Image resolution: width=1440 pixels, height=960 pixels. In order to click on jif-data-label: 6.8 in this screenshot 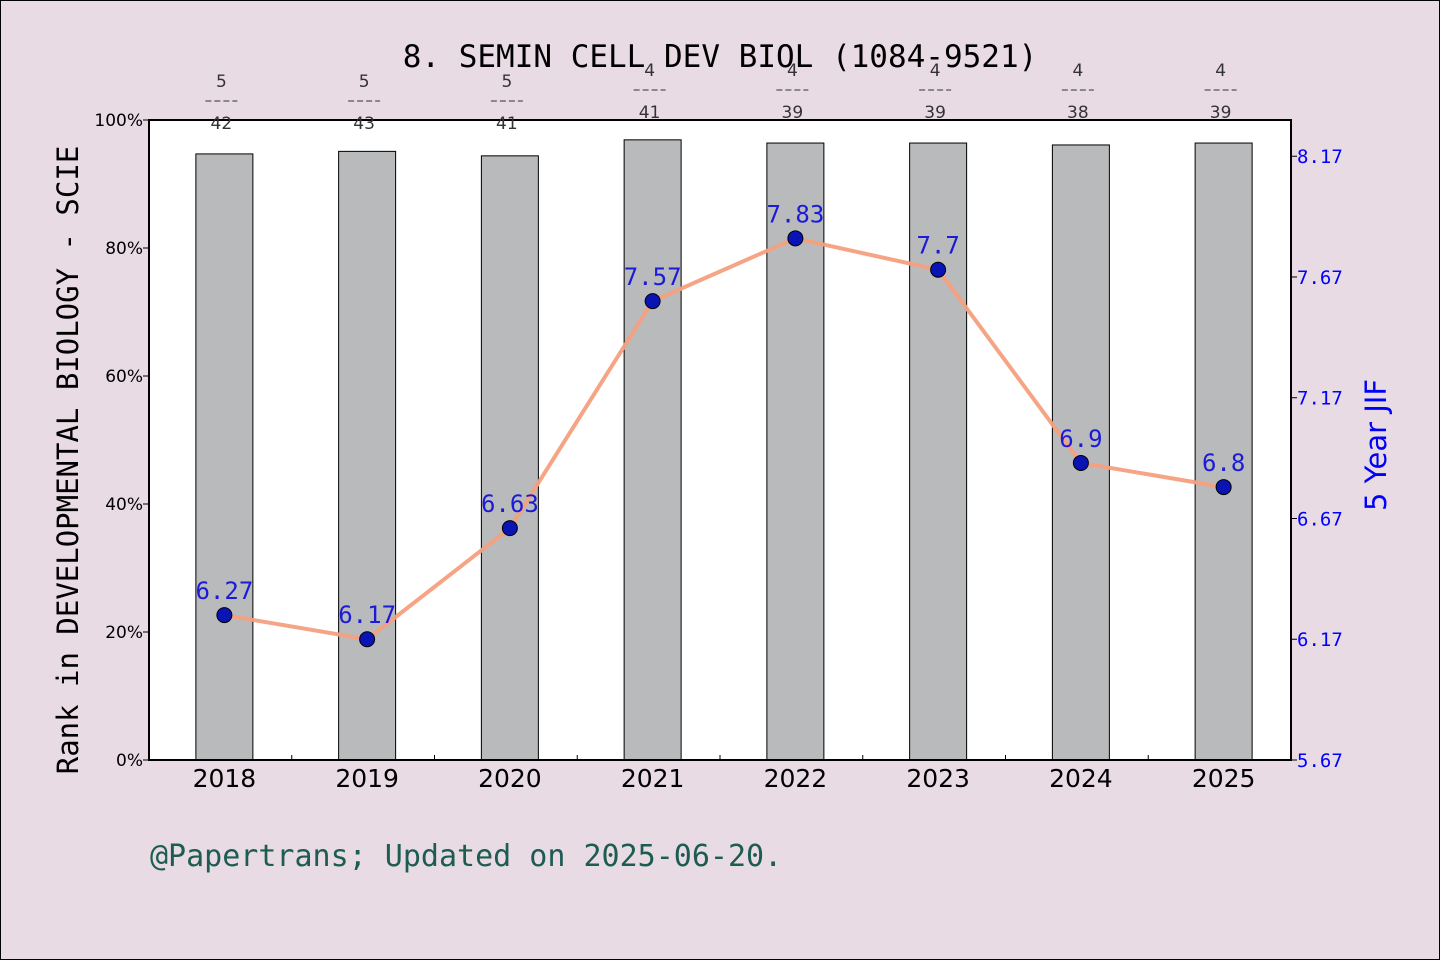, I will do `click(1223, 463)`.